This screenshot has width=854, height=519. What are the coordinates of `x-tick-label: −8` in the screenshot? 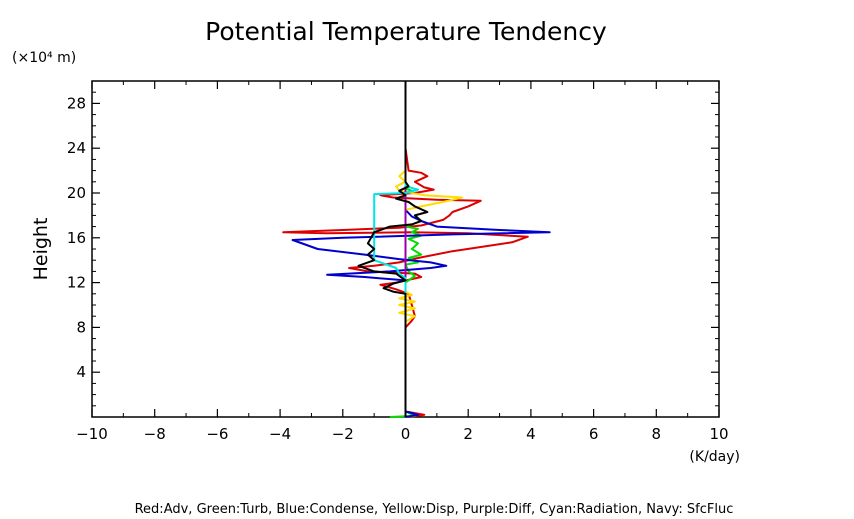 It's located at (155, 434).